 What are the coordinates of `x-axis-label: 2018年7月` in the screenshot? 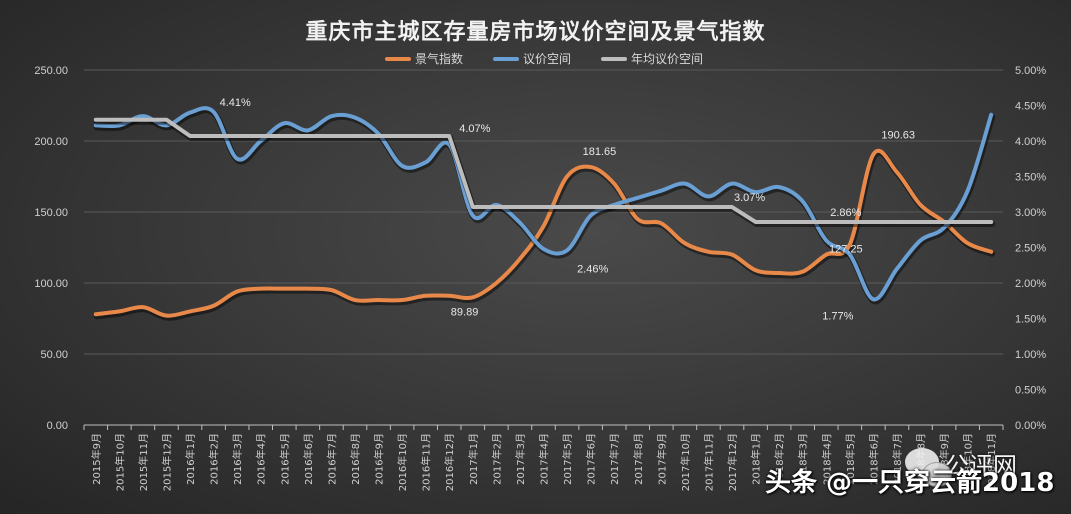 It's located at (897, 459).